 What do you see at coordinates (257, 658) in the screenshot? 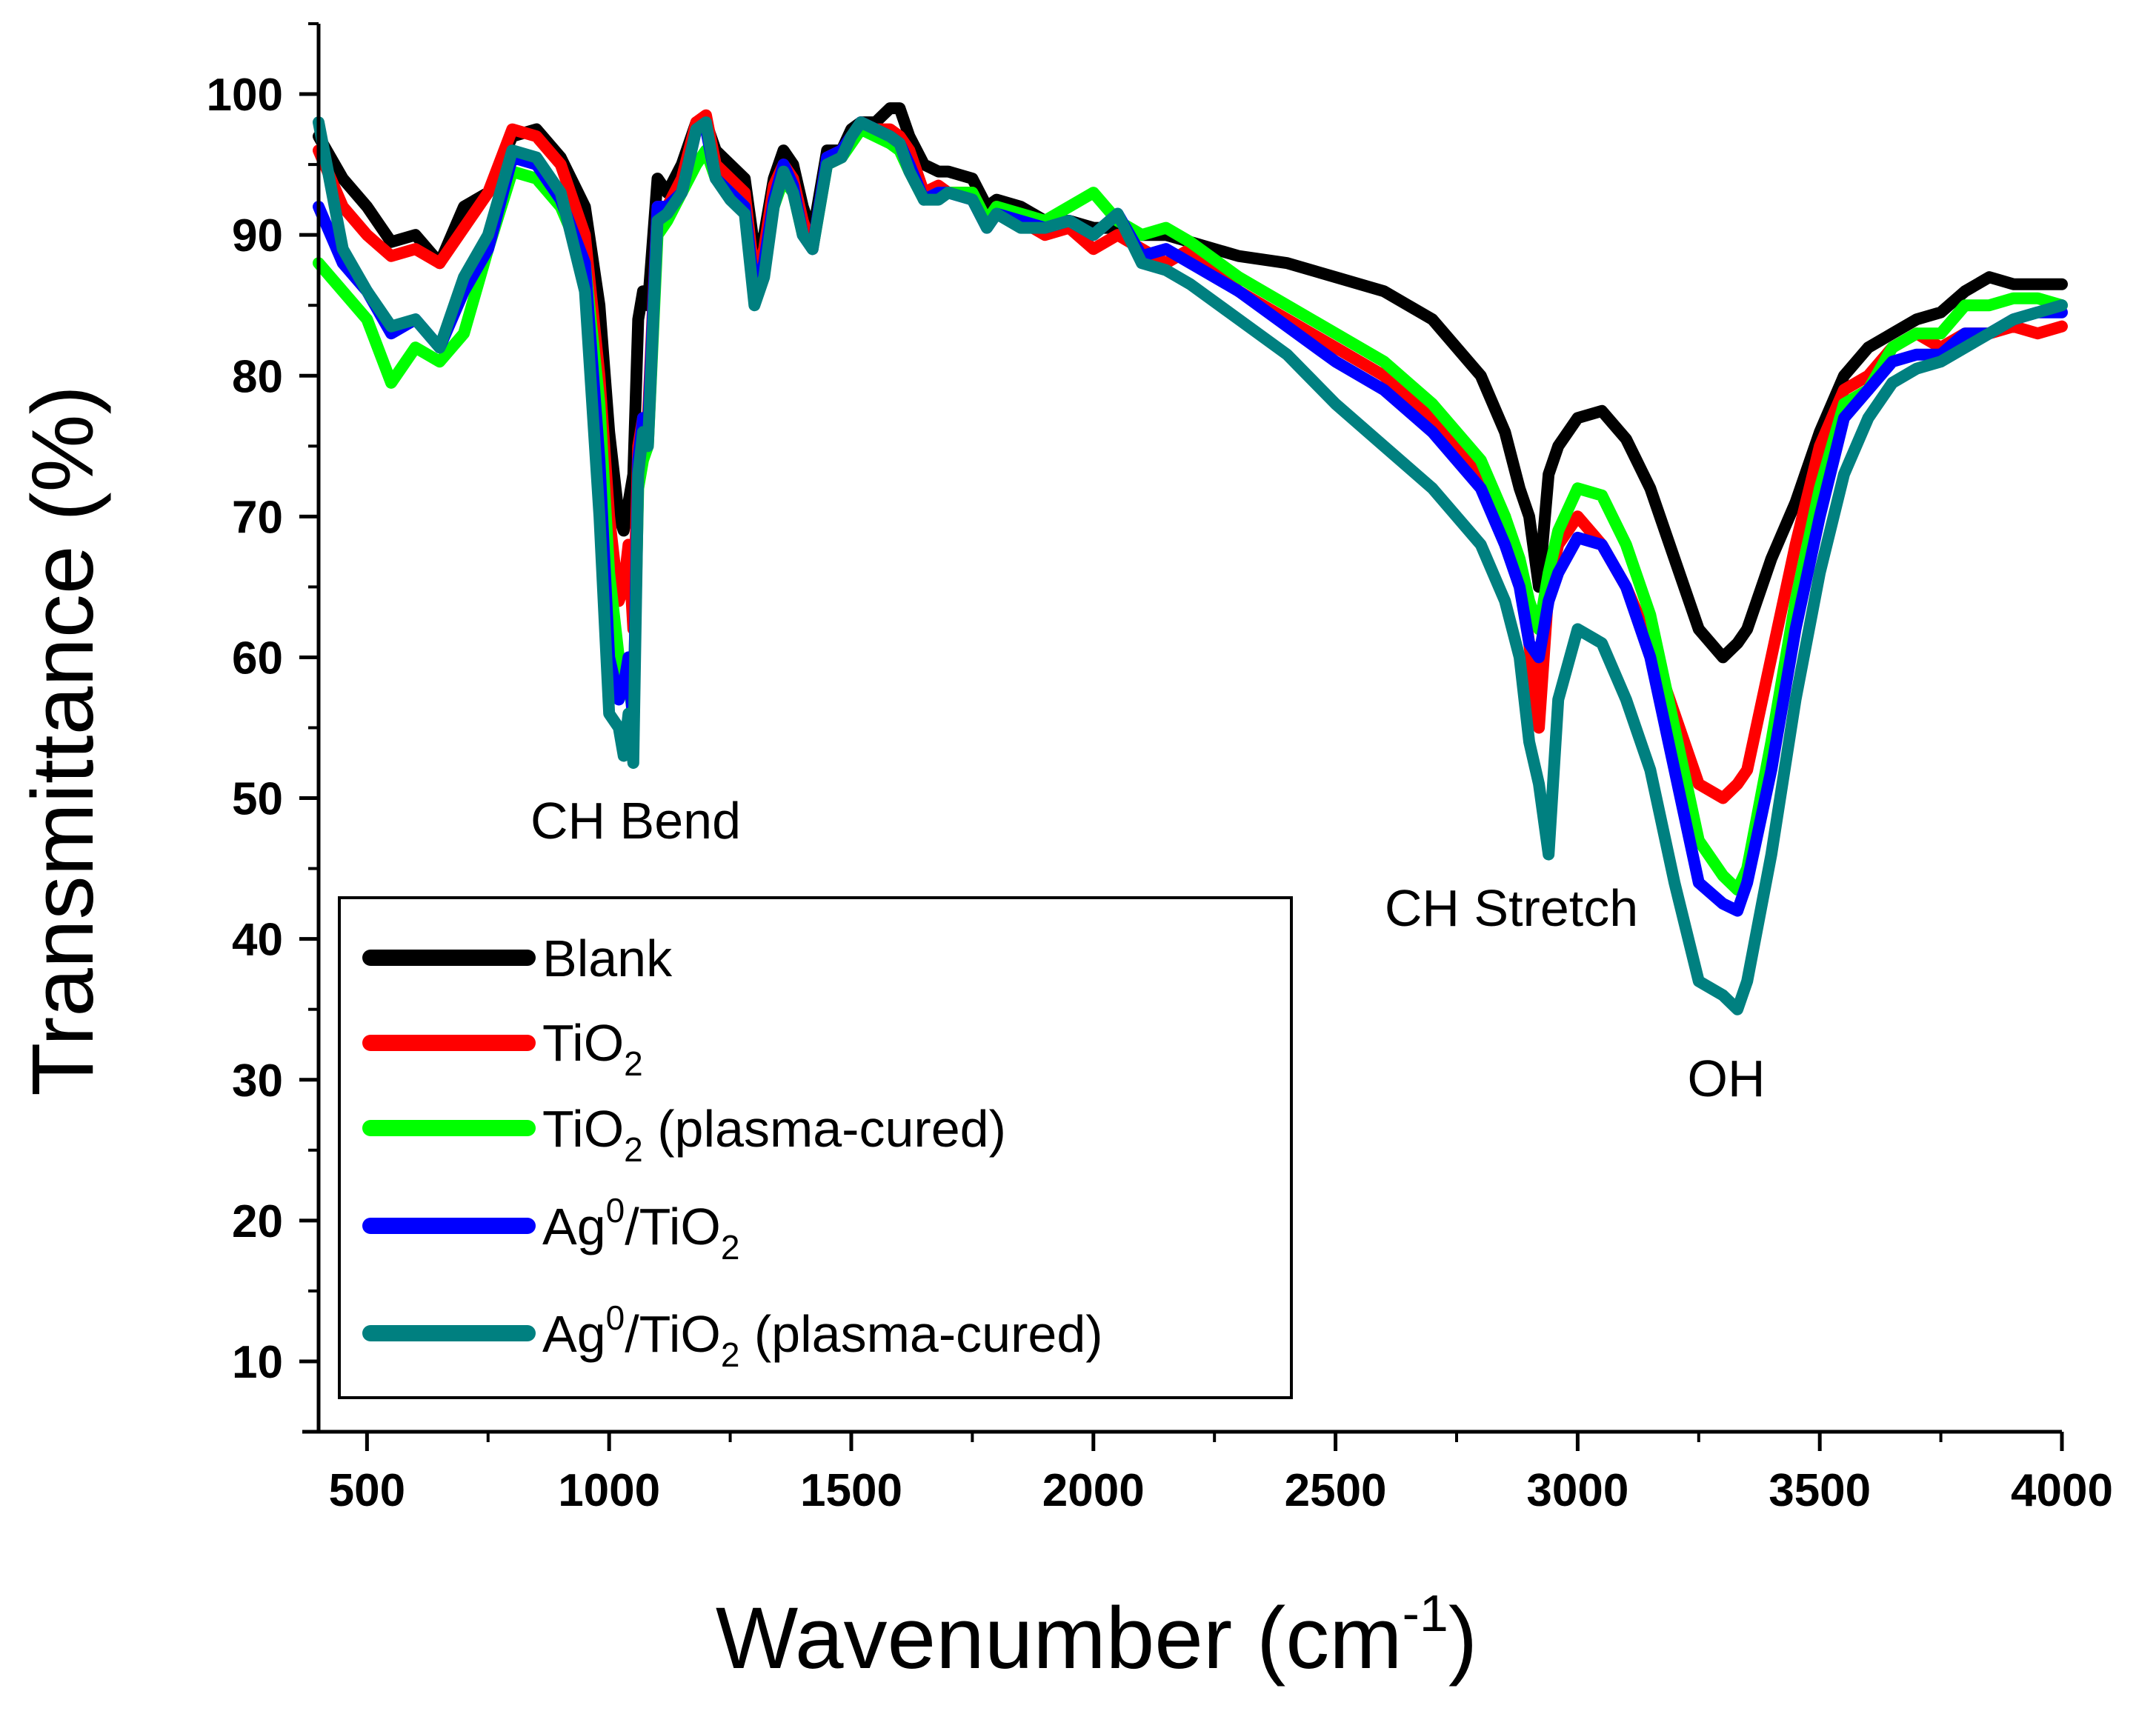
I see `y-tick-label: 60` at bounding box center [257, 658].